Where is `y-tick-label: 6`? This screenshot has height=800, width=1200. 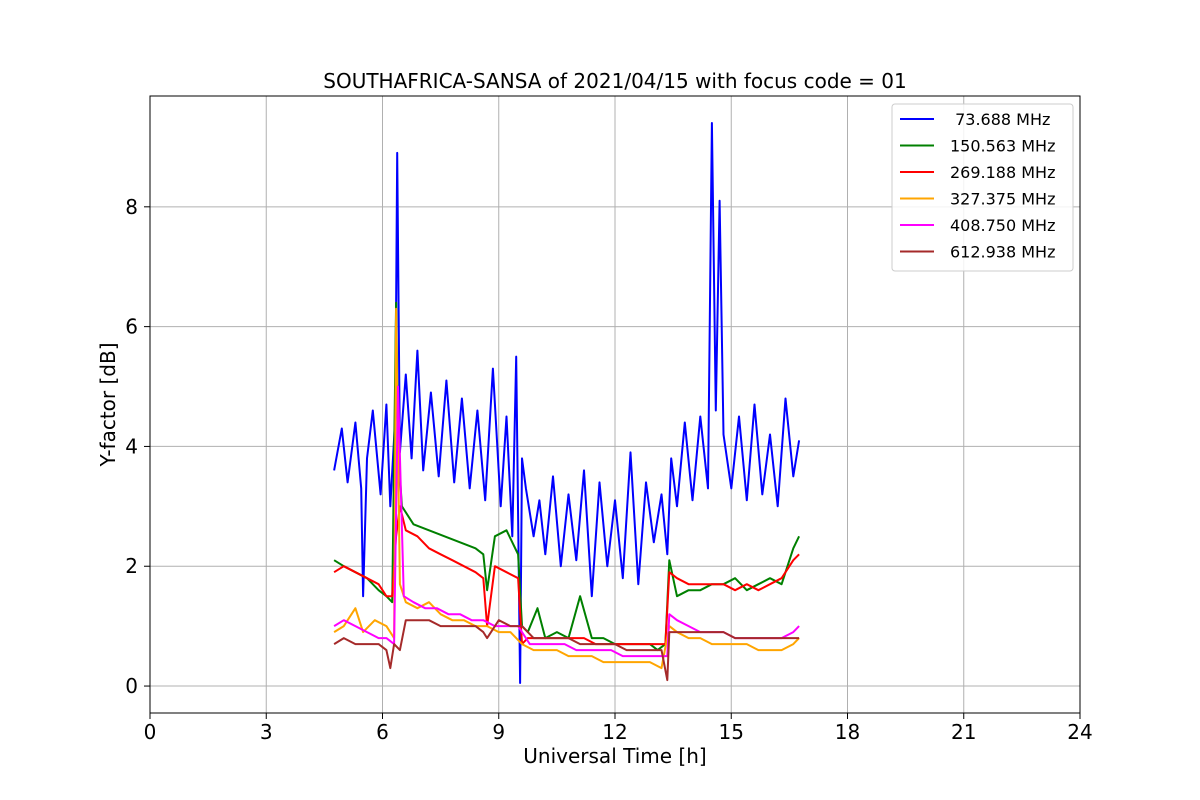
y-tick-label: 6 is located at coordinates (131, 327).